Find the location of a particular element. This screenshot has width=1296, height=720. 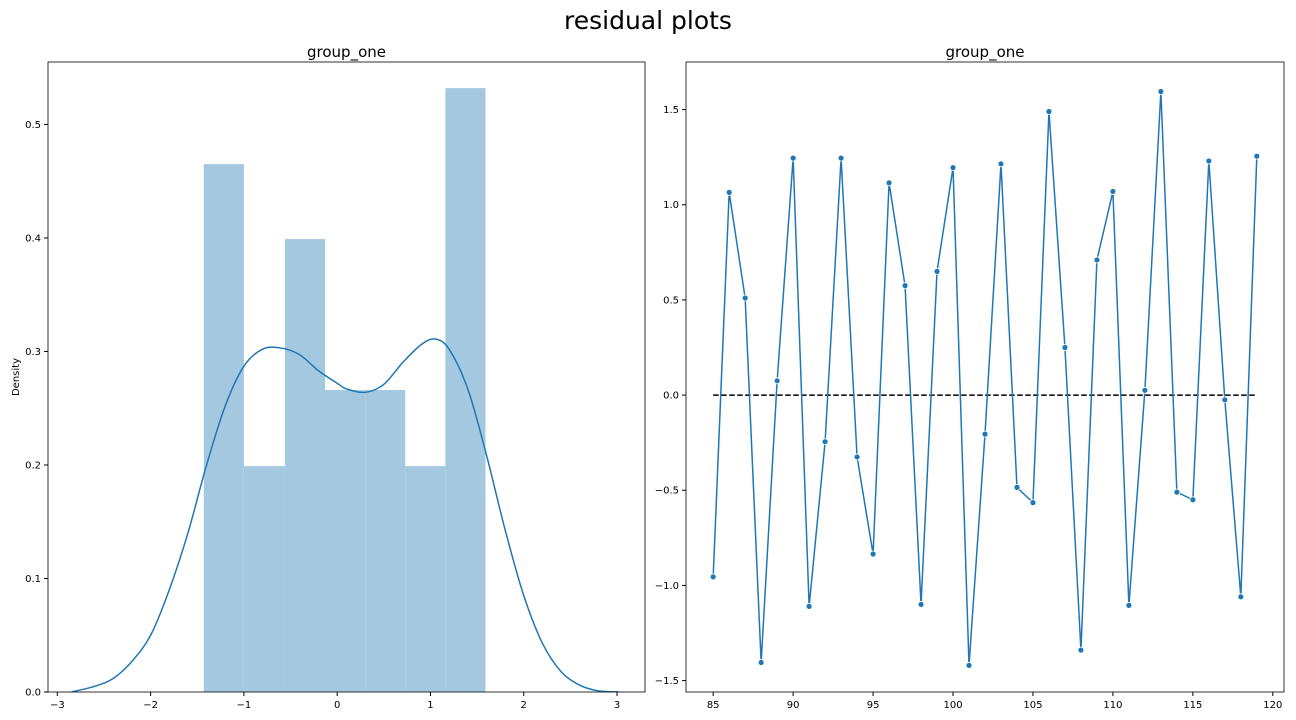

y-tick-label: −1.5 is located at coordinates (667, 681).